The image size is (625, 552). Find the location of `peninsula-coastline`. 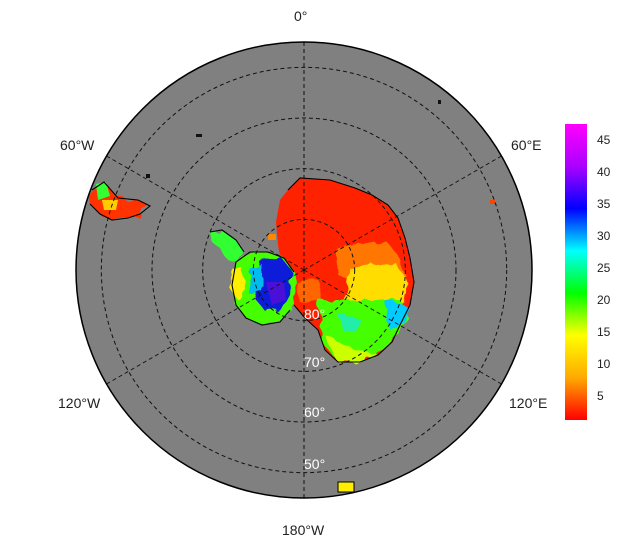

peninsula-coastline is located at coordinates (227, 241).